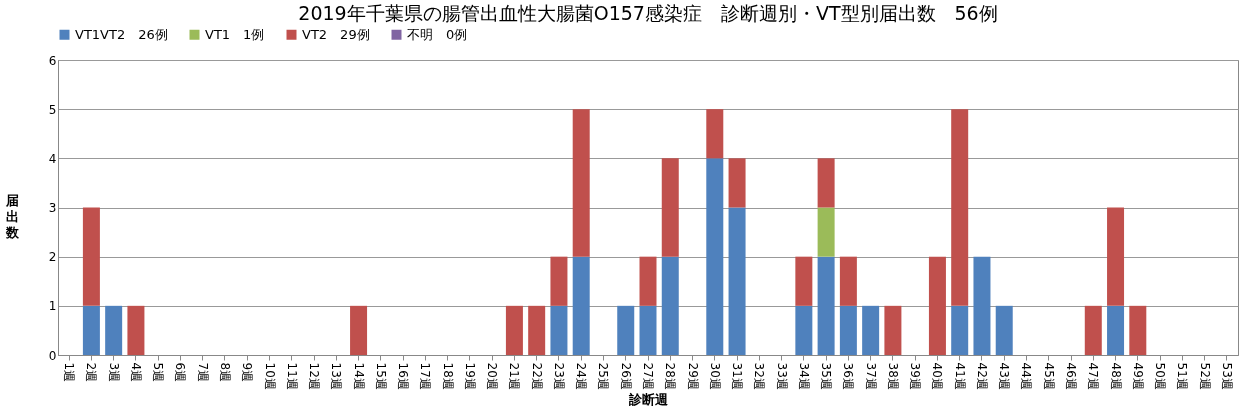 The width and height of the screenshot is (1243, 412). Describe the element at coordinates (937, 376) in the screenshot. I see `x-tick-label: 40週` at that location.